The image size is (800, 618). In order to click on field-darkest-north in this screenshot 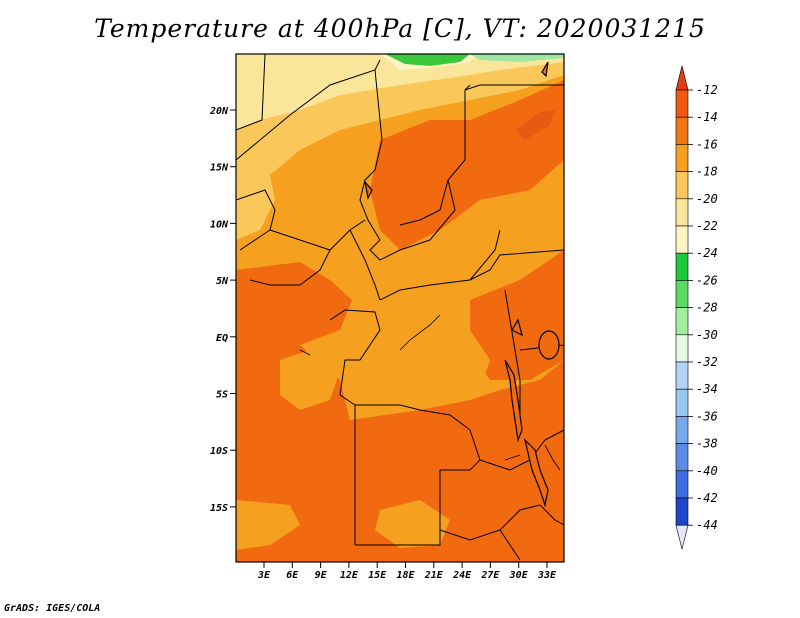, I will do `click(535, 125)`.